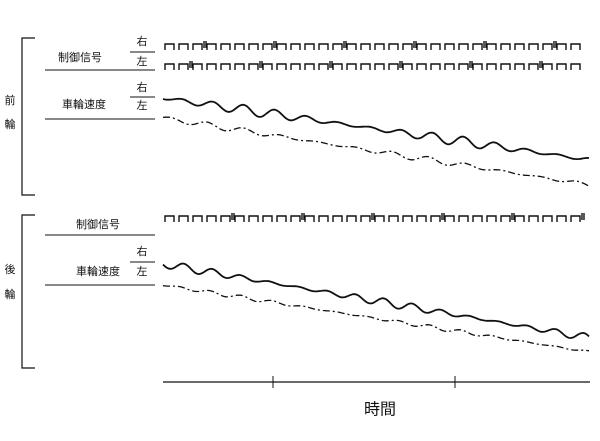 This screenshot has height=441, width=600. Describe the element at coordinates (380, 409) in the screenshot. I see `time-label: 時間` at that location.